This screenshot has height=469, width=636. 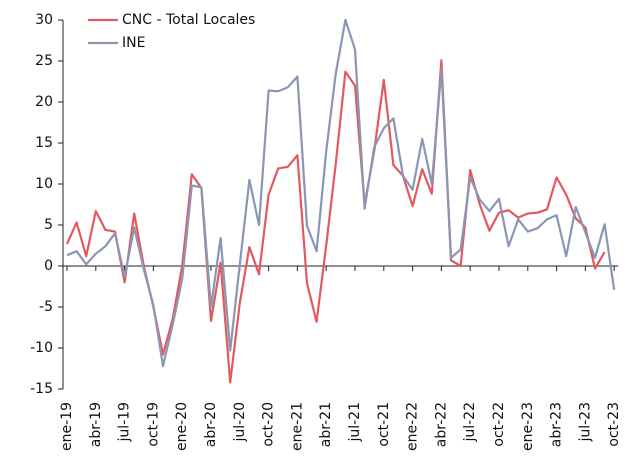 I want to click on y-tick-label: 20, so click(x=44, y=102).